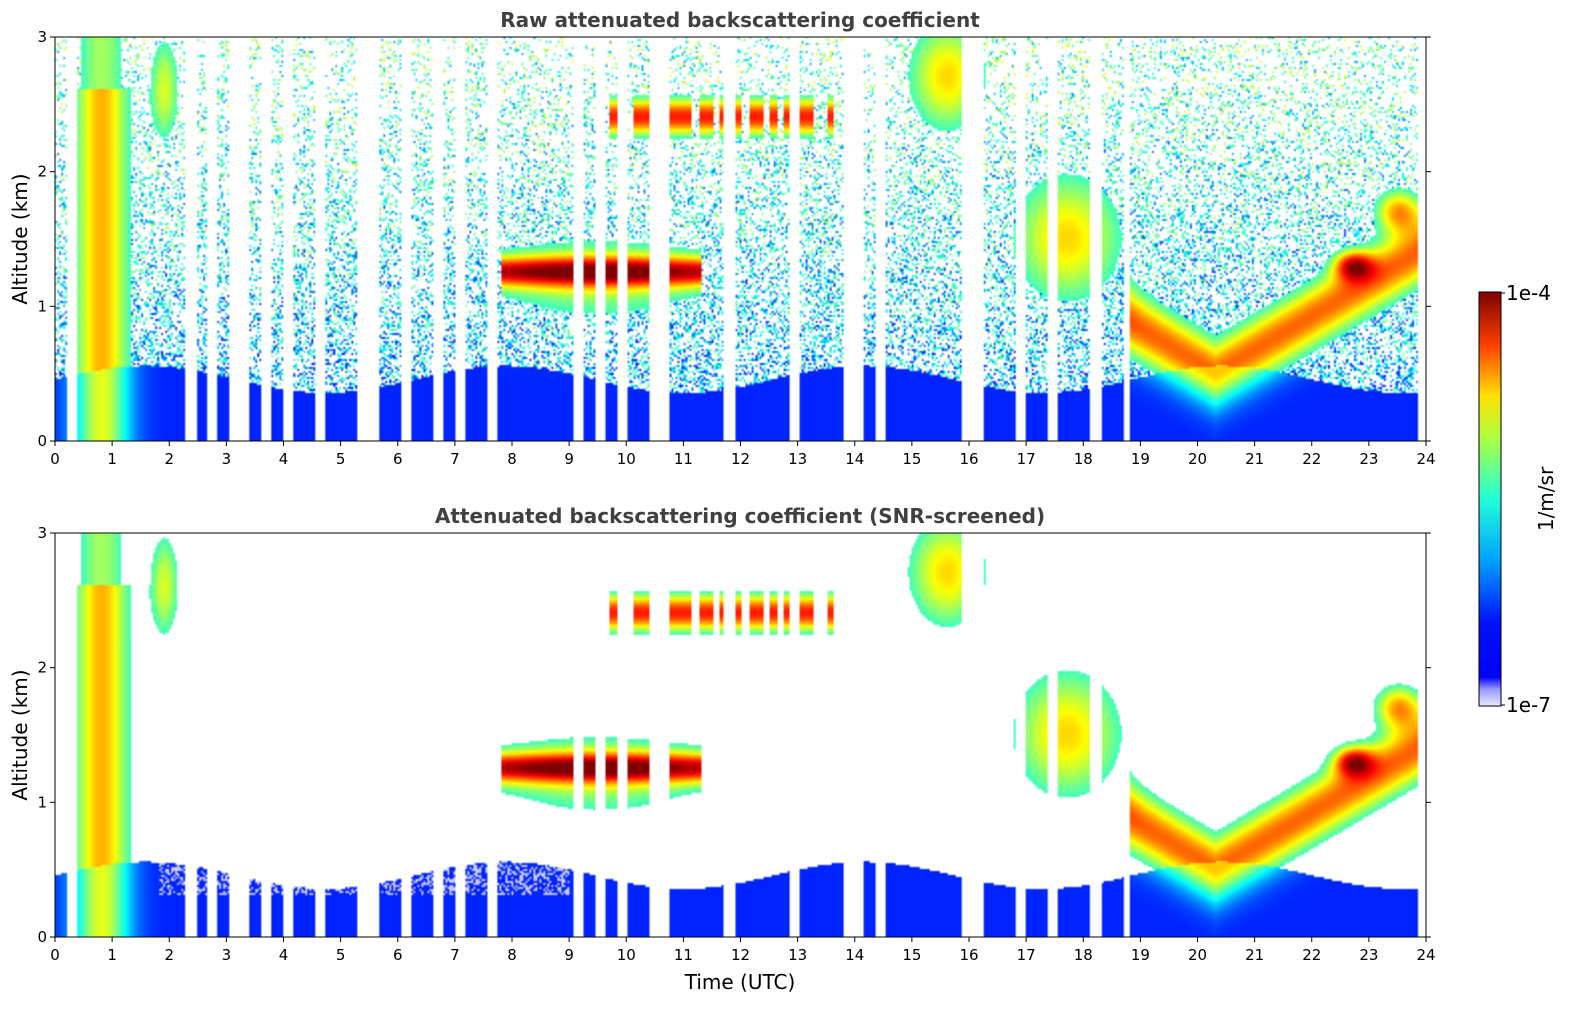 This screenshot has height=1020, width=1595. What do you see at coordinates (1528, 293) in the screenshot?
I see `colorbar-max-label: 1e-4` at bounding box center [1528, 293].